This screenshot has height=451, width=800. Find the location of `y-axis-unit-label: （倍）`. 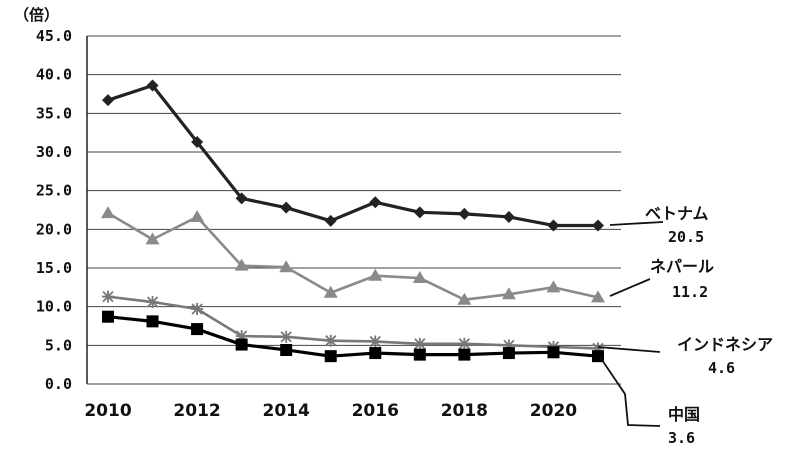

y-axis-unit-label: （倍） is located at coordinates (36, 15).